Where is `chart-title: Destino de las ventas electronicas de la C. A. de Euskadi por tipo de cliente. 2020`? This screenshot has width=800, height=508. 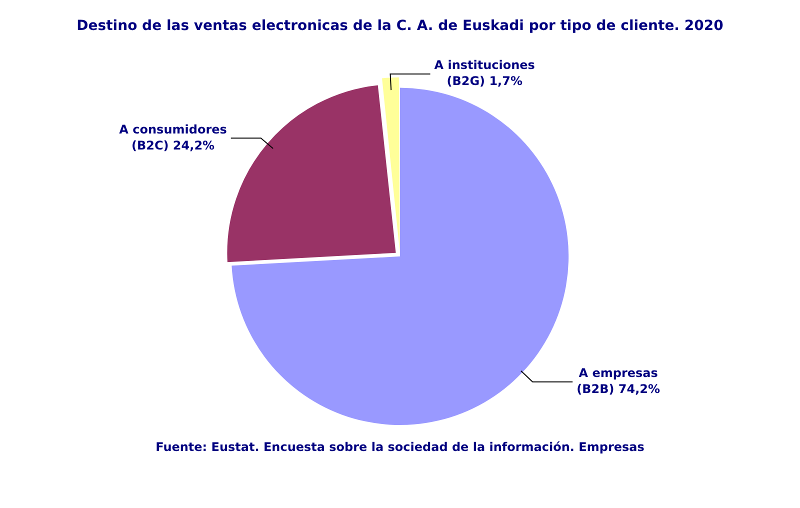
chart-title: Destino de las ventas electronicas de la C. A. de Euskadi por tipo de cliente. 2020 is located at coordinates (400, 26).